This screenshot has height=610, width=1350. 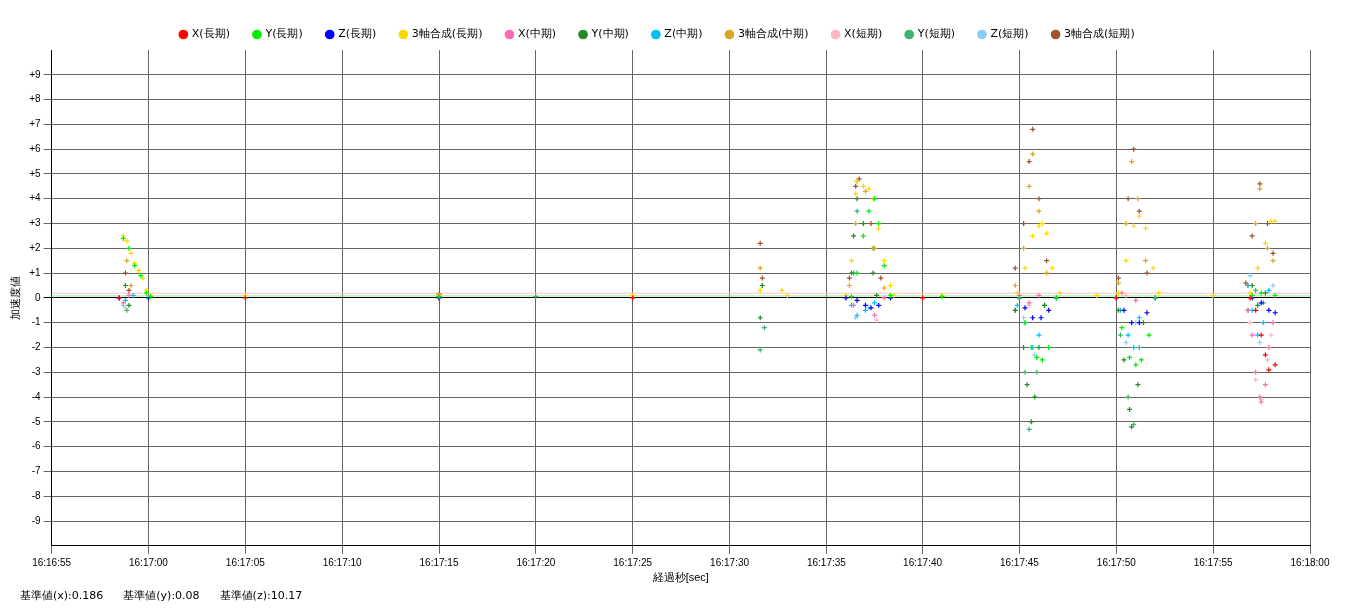 What do you see at coordinates (62, 595) in the screenshot?
I see `text: 基準値(x):0.186` at bounding box center [62, 595].